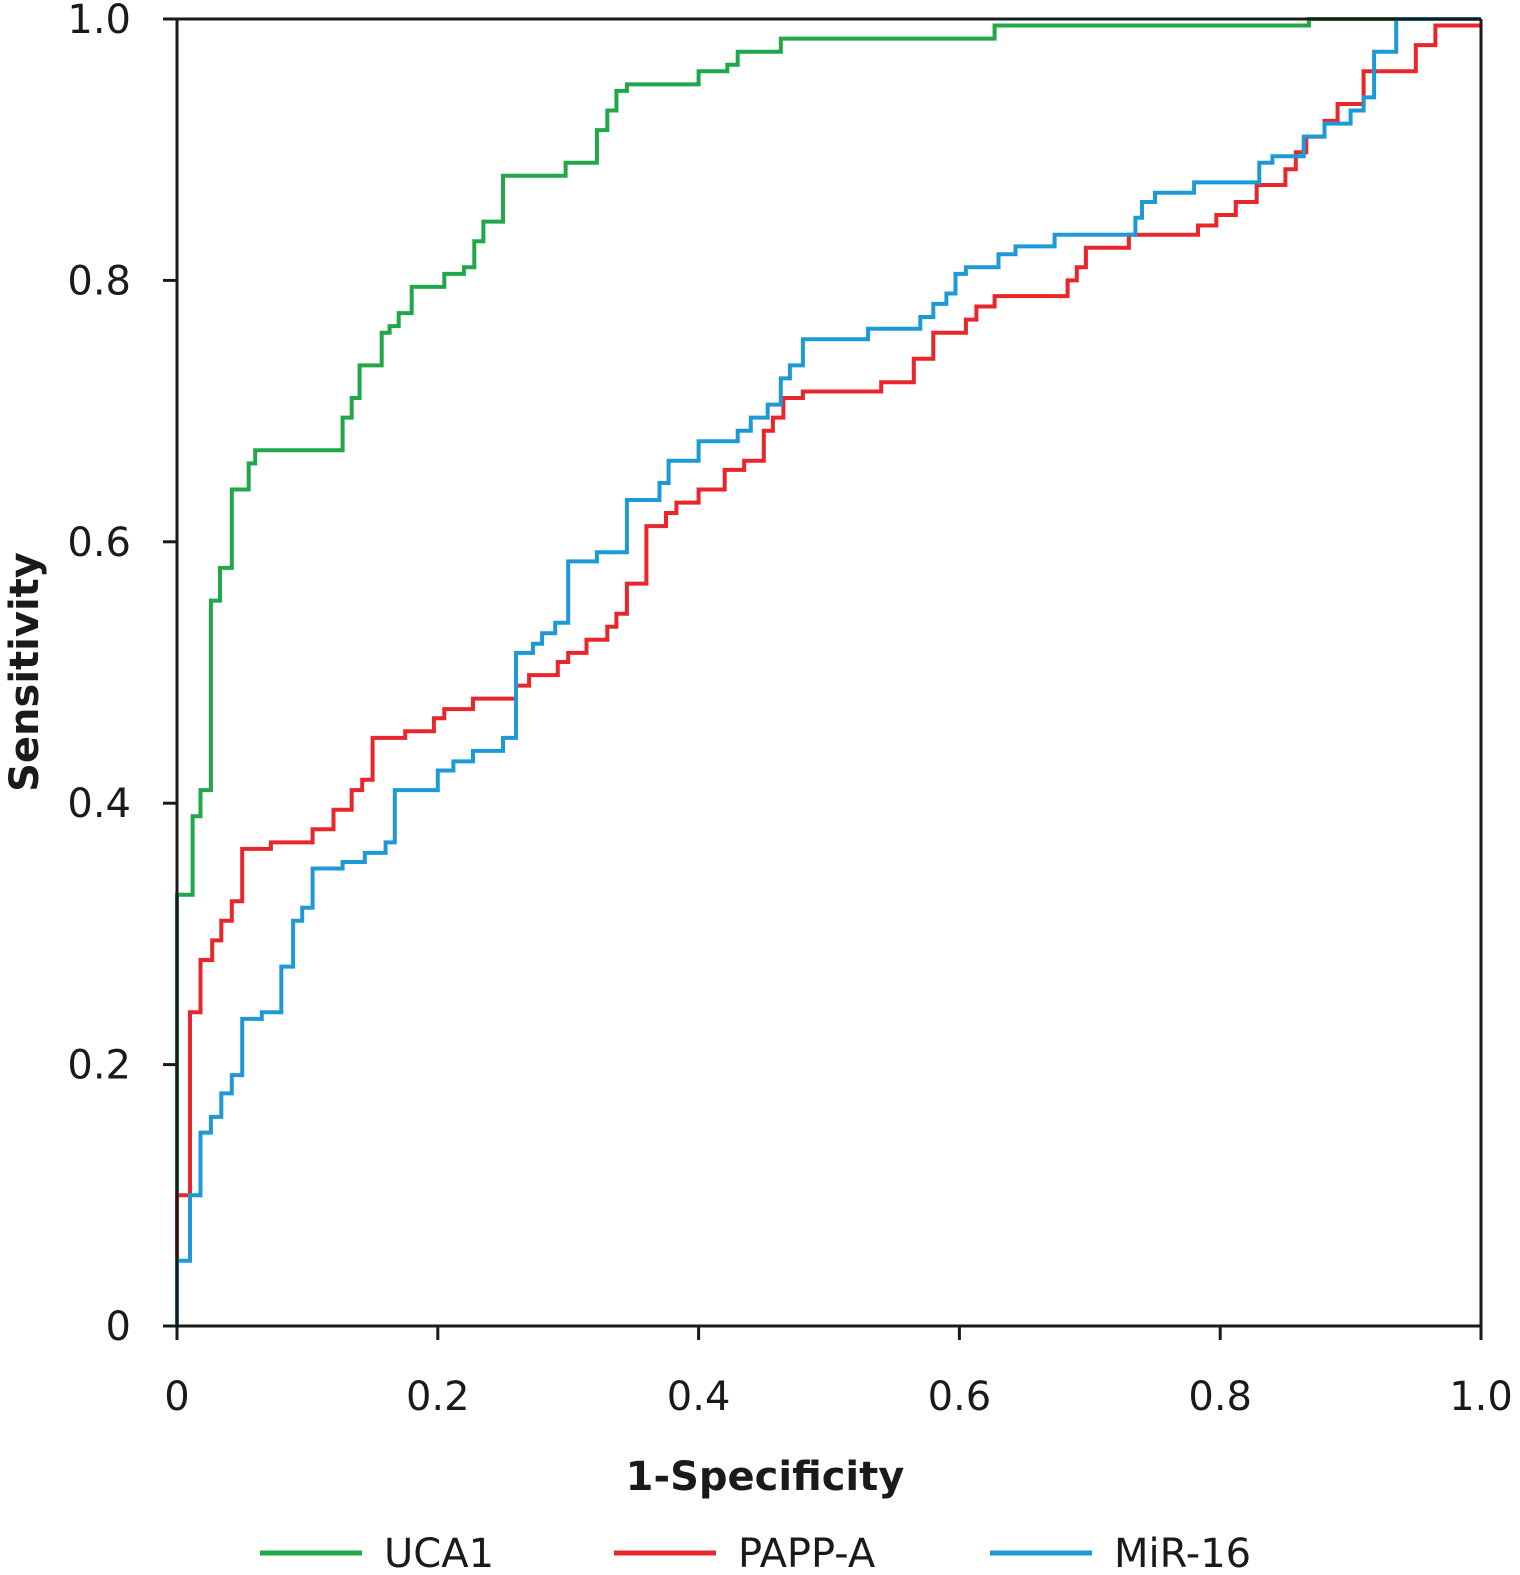 The height and width of the screenshot is (1575, 1520). Describe the element at coordinates (439, 1553) in the screenshot. I see `legend-label-uca1: UCA1` at that location.